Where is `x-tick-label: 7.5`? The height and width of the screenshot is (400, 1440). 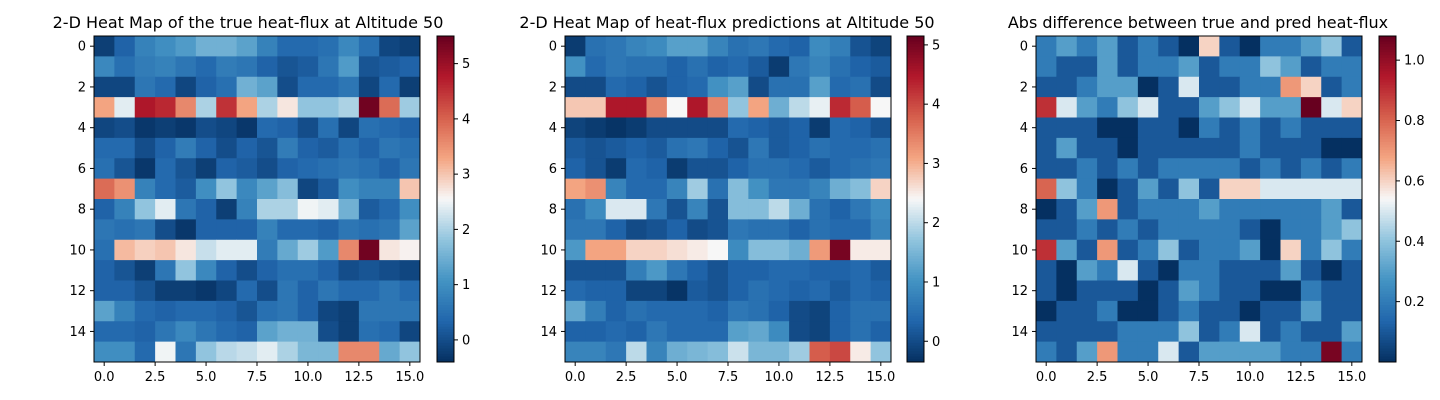 x-tick-label: 7.5 is located at coordinates (728, 377).